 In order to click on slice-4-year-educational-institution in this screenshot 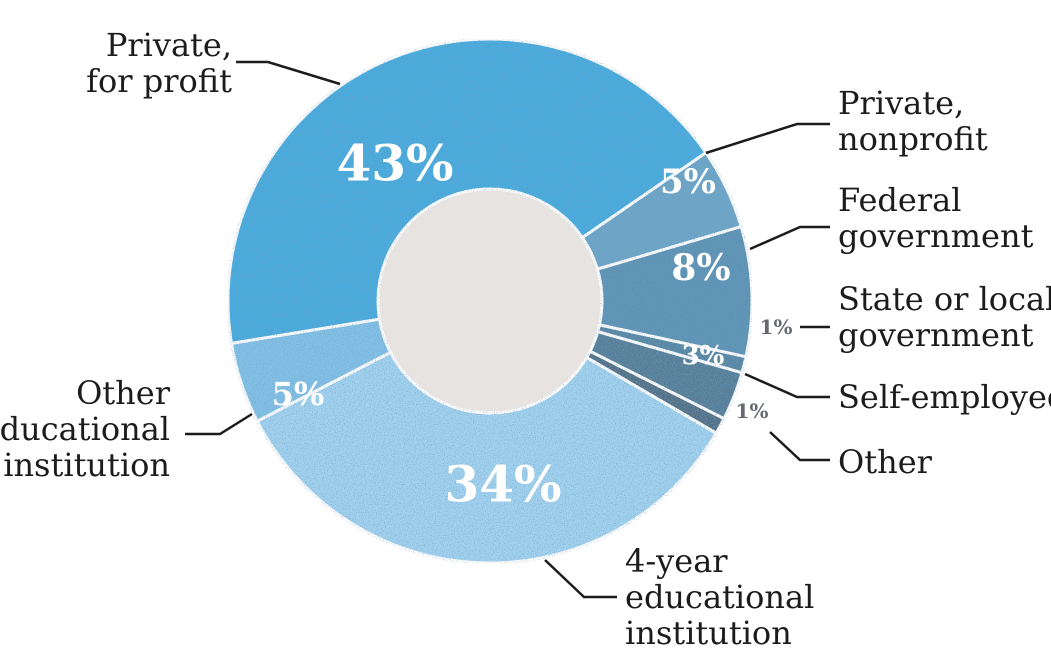, I will do `click(487, 457)`.